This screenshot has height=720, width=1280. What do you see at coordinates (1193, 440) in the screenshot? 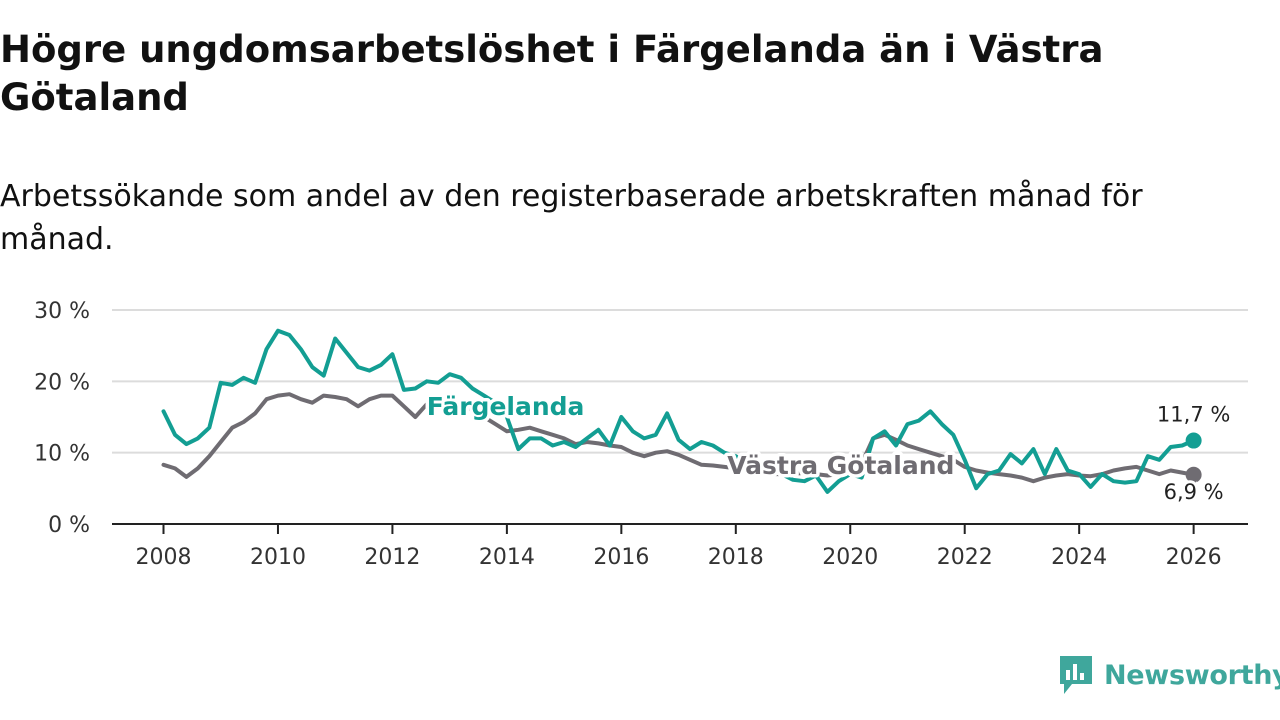
I see `end-point-fargelanda` at bounding box center [1193, 440].